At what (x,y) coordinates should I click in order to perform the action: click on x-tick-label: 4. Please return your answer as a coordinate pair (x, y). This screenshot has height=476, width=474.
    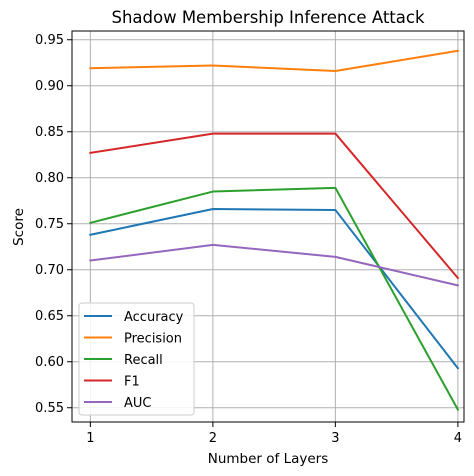
    Looking at the image, I should click on (458, 438).